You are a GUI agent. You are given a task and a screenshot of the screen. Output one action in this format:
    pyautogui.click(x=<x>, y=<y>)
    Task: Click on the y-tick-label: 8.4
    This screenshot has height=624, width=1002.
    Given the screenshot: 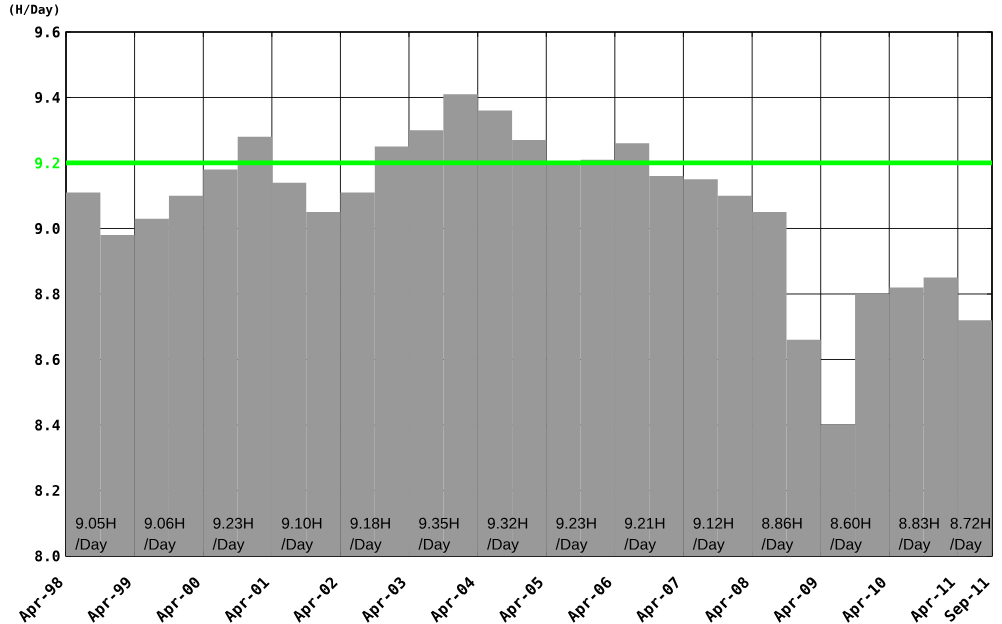 What is the action you would take?
    pyautogui.click(x=47, y=425)
    